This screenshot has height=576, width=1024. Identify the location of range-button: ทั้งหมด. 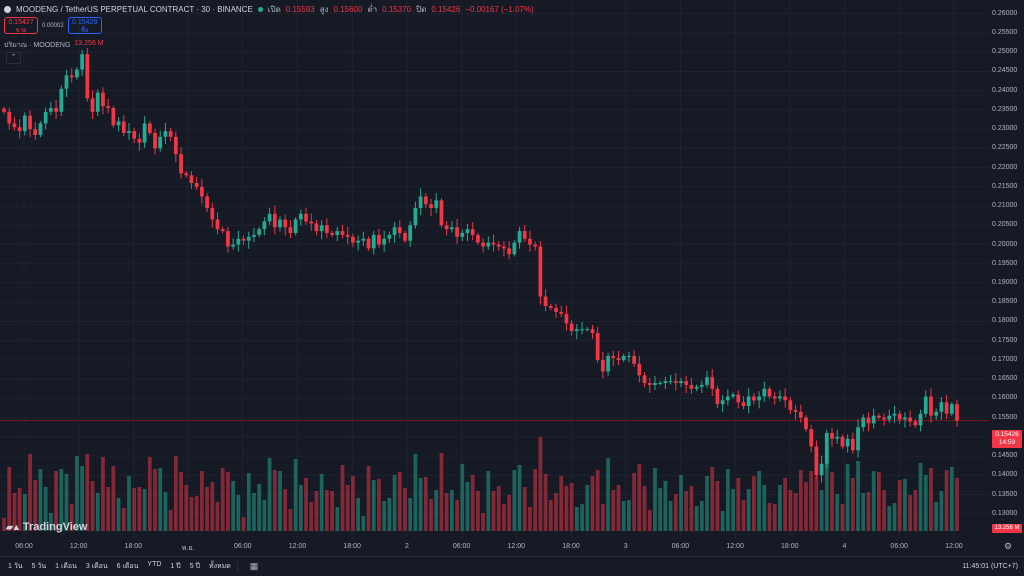
(219, 566).